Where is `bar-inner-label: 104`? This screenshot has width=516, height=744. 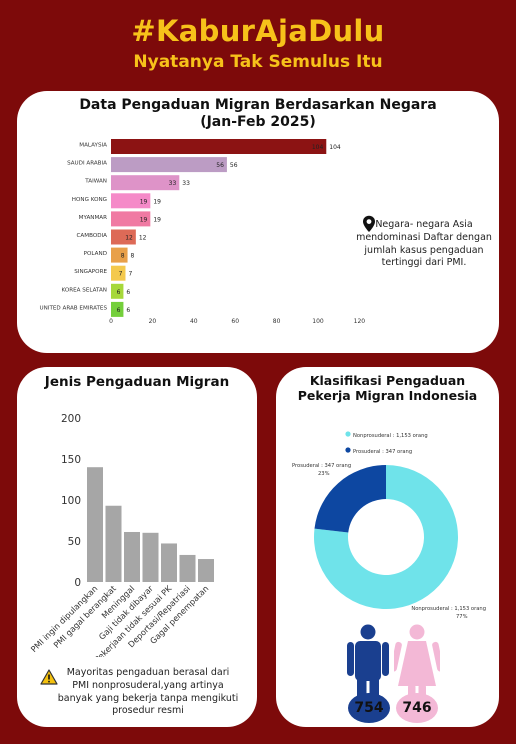
bar-inner-label: 104 is located at coordinates (318, 147).